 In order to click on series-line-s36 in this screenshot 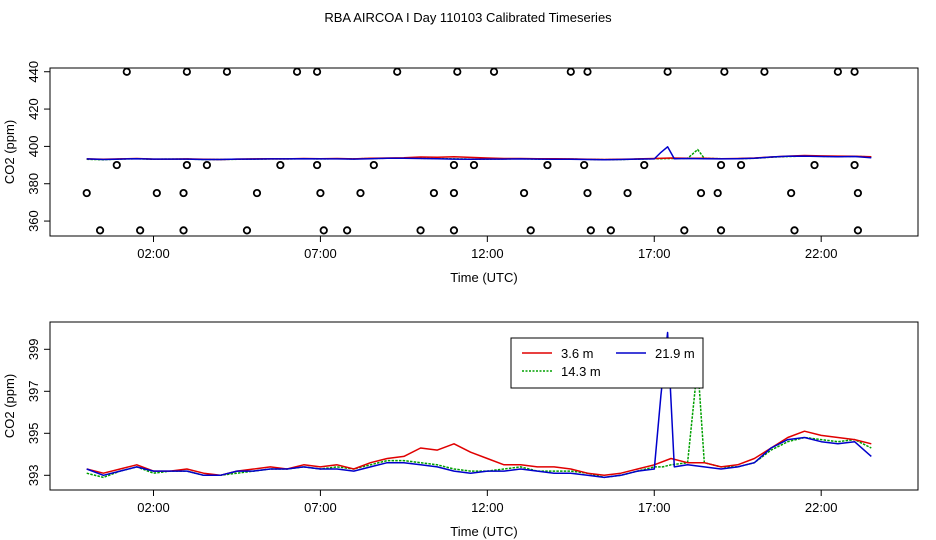, I will do `click(479, 453)`.